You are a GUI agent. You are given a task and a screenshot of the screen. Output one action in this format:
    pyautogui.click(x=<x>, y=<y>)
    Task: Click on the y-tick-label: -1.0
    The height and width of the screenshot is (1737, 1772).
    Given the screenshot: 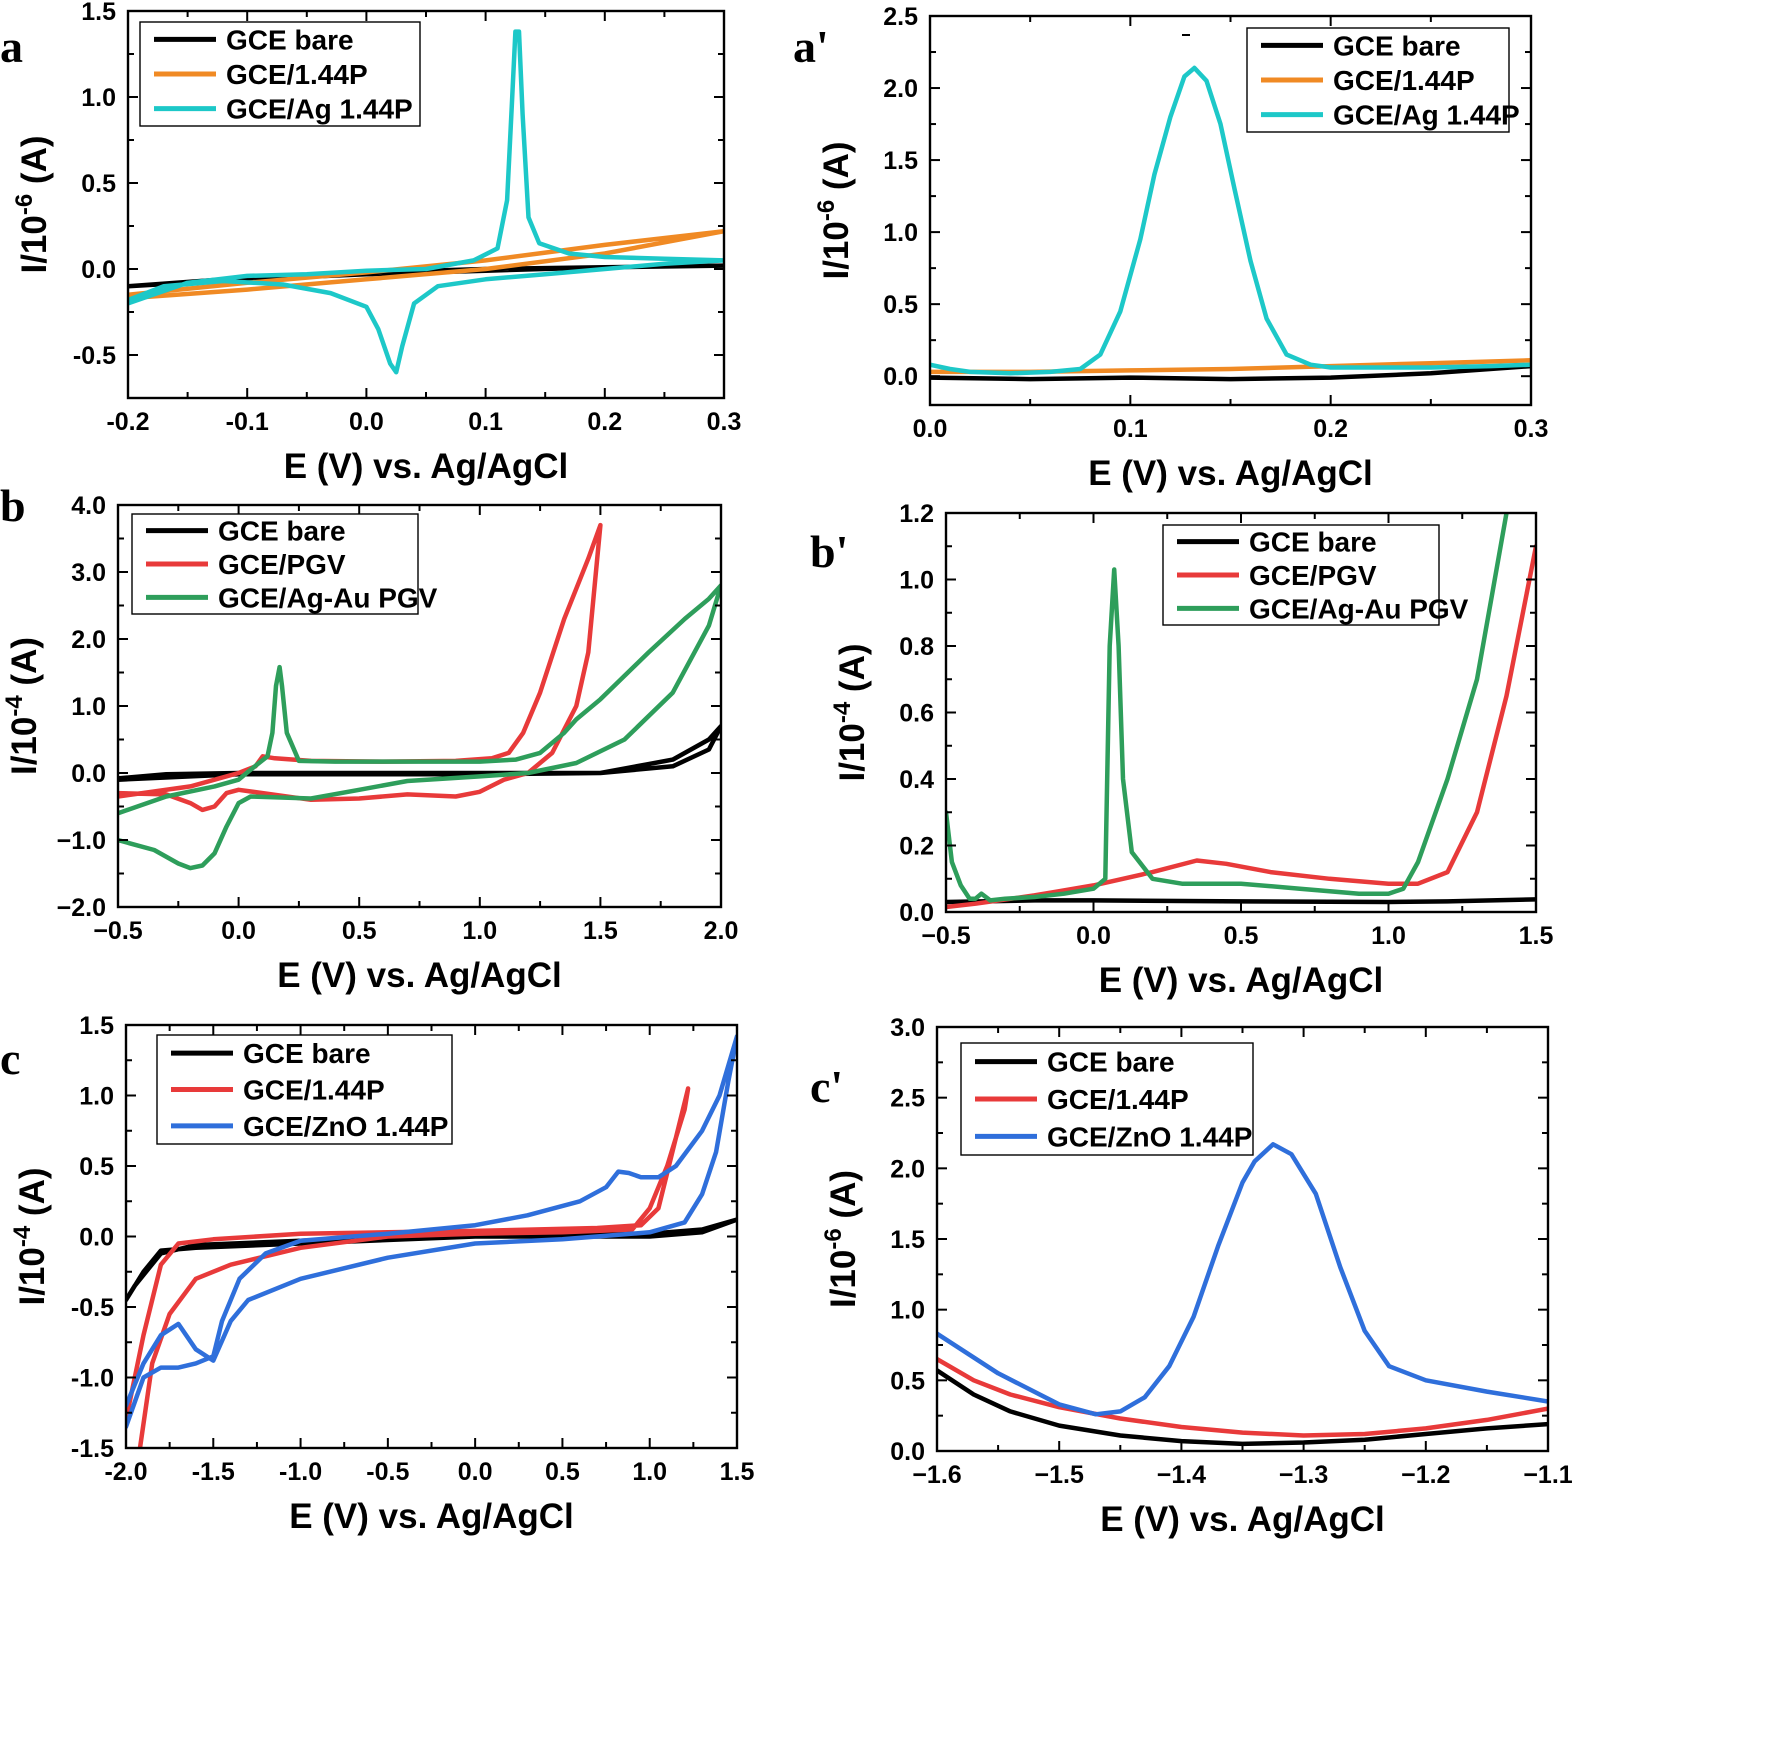 What is the action you would take?
    pyautogui.click(x=92, y=1379)
    